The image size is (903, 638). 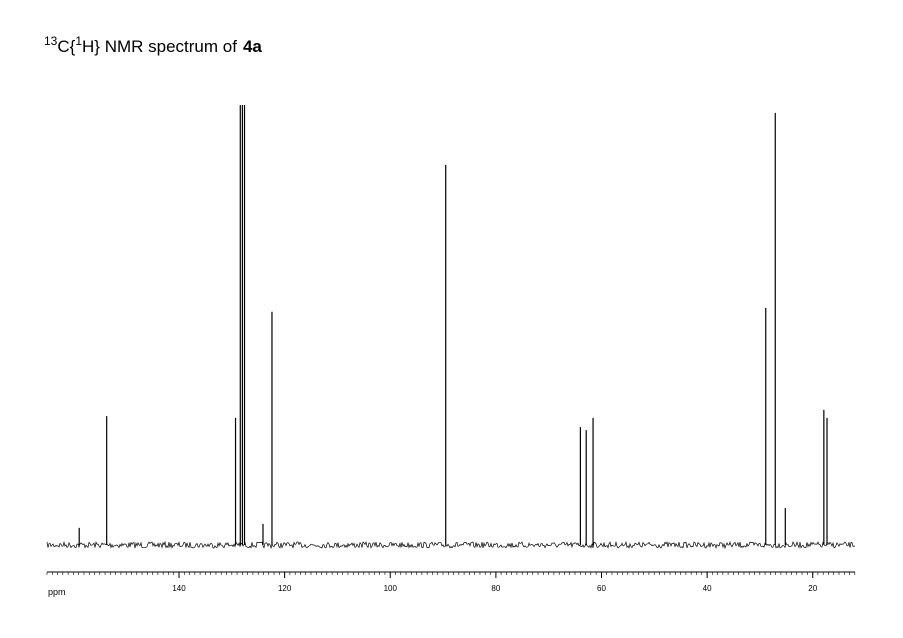 I want to click on title-text: C{, so click(x=66, y=46).